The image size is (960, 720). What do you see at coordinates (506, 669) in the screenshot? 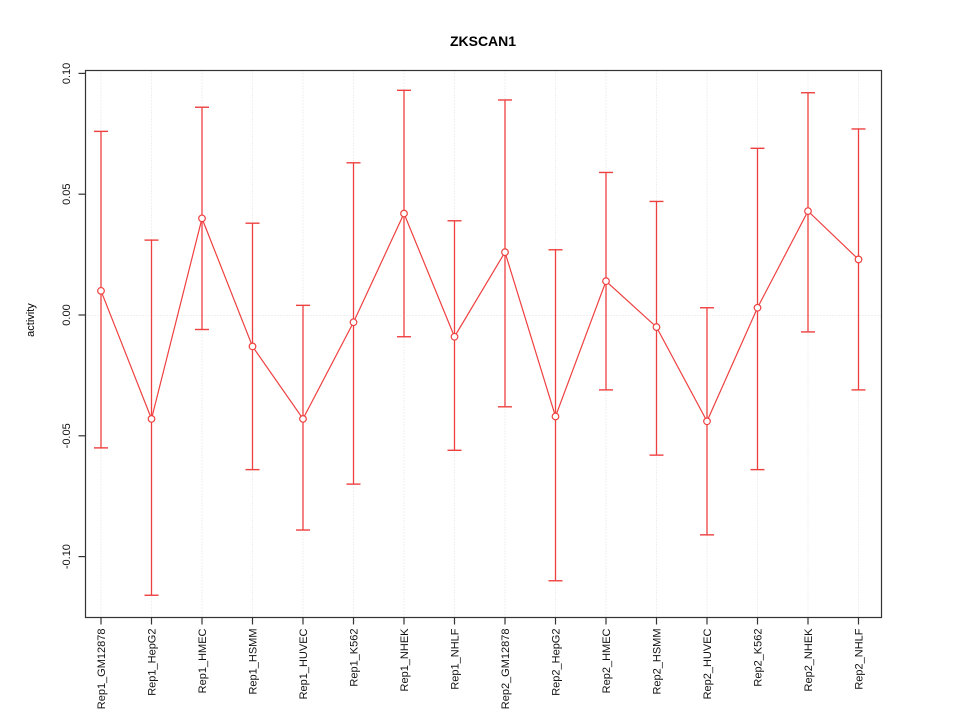
I see `x-tick-label: Rep2_GM12878` at bounding box center [506, 669].